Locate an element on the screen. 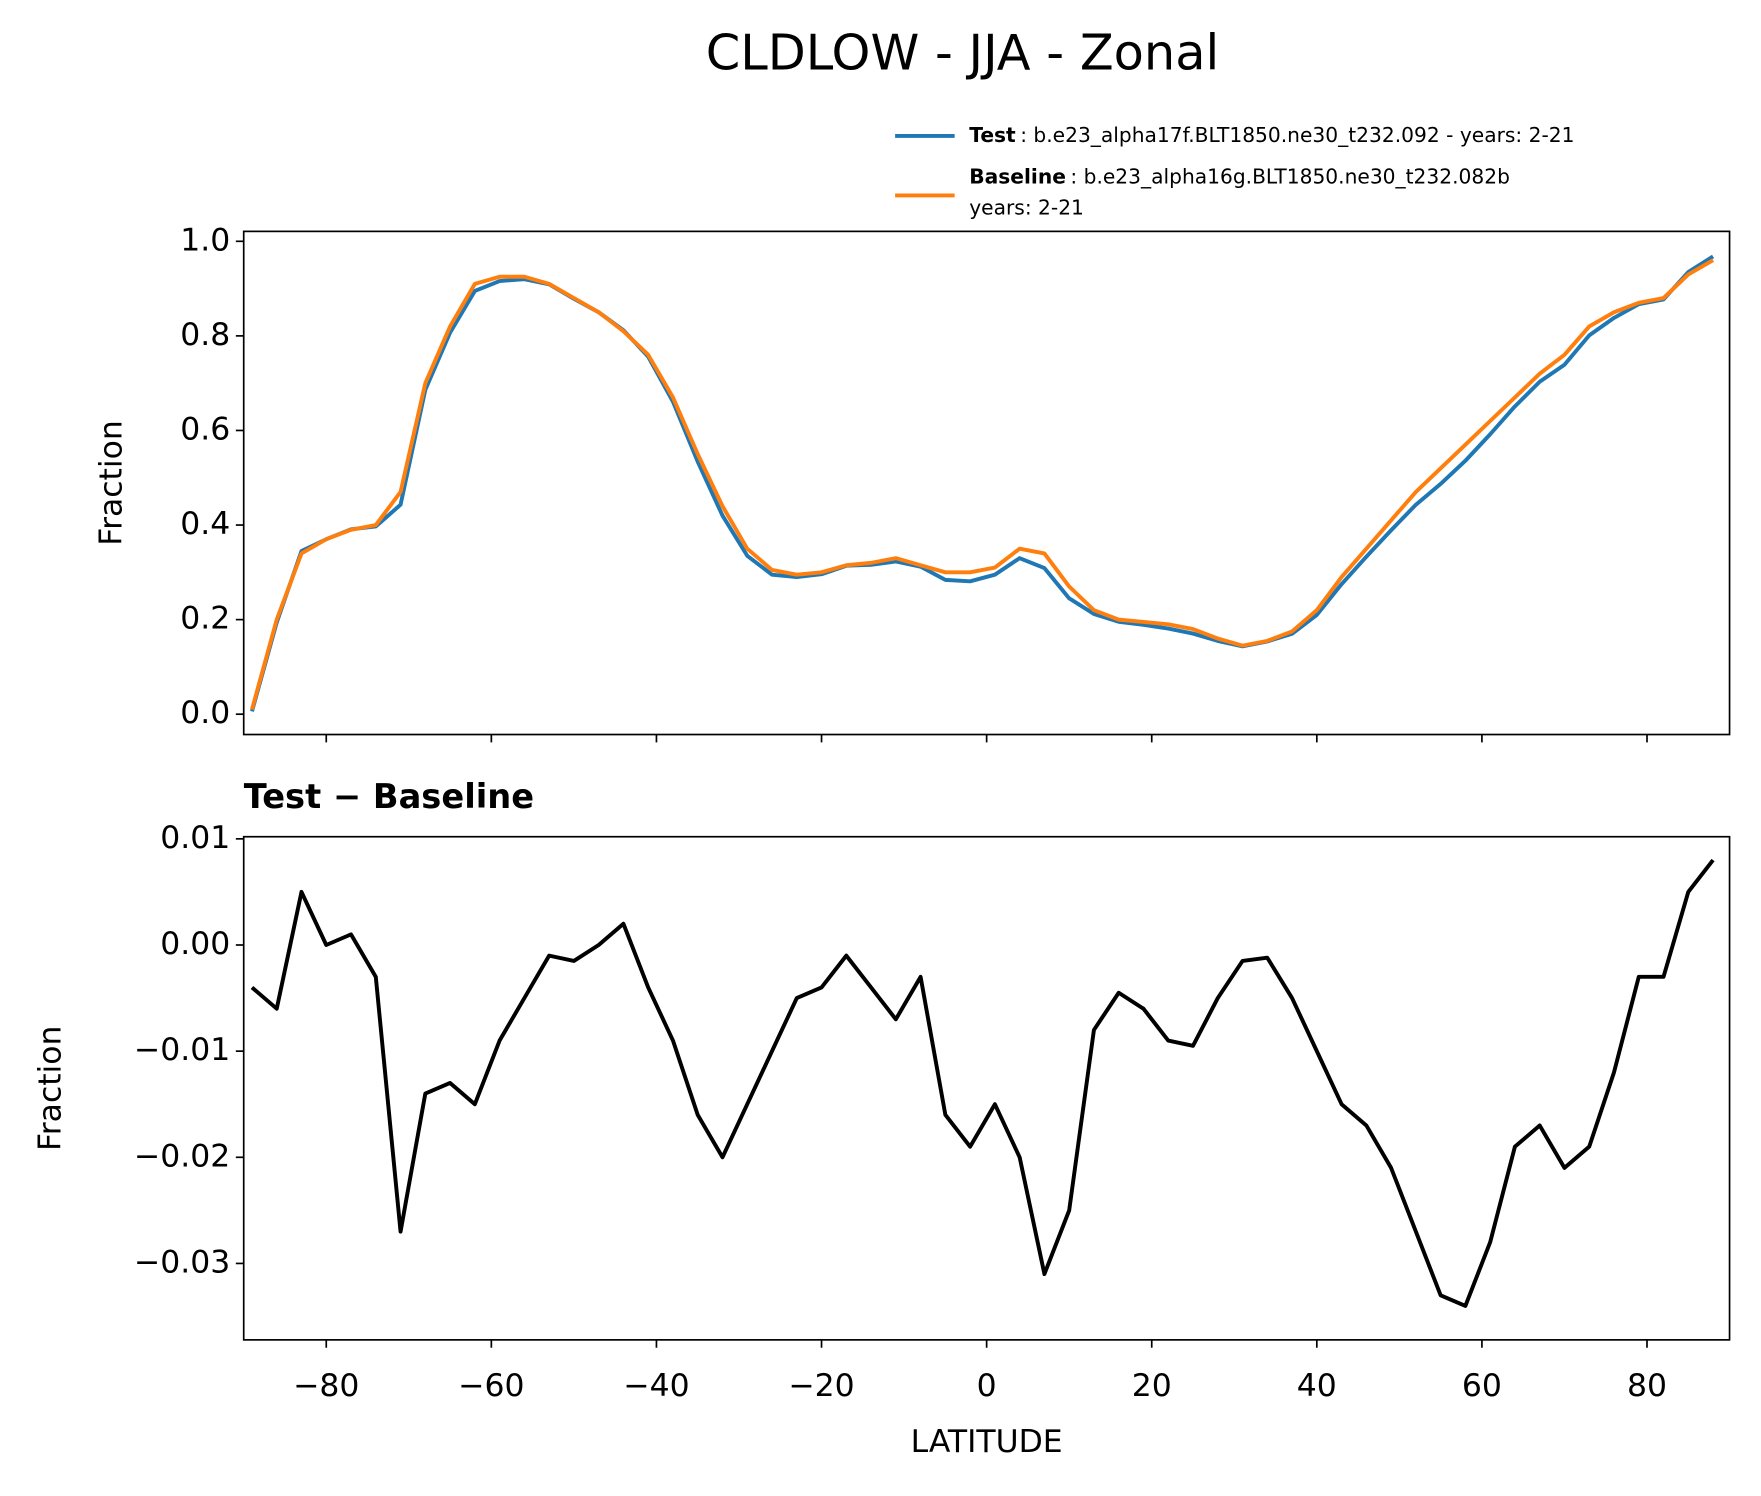 Image resolution: width=1761 pixels, height=1496 pixels. y-tick-label: 0.01 is located at coordinates (195, 838).